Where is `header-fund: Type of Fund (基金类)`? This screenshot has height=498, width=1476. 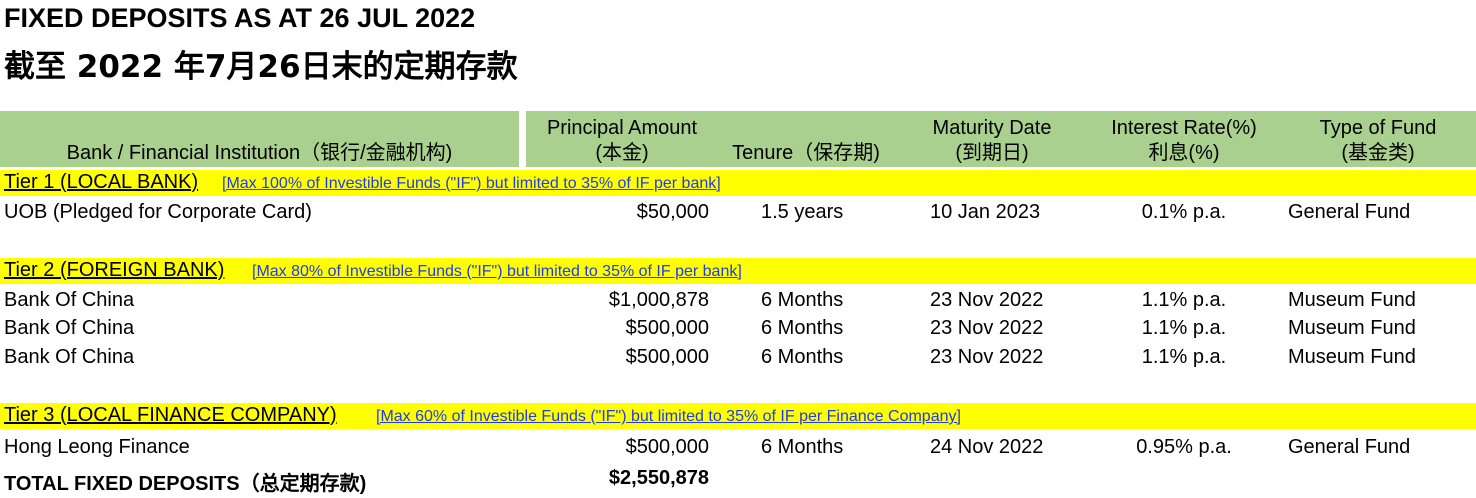
header-fund: Type of Fund (基金类) is located at coordinates (1378, 141).